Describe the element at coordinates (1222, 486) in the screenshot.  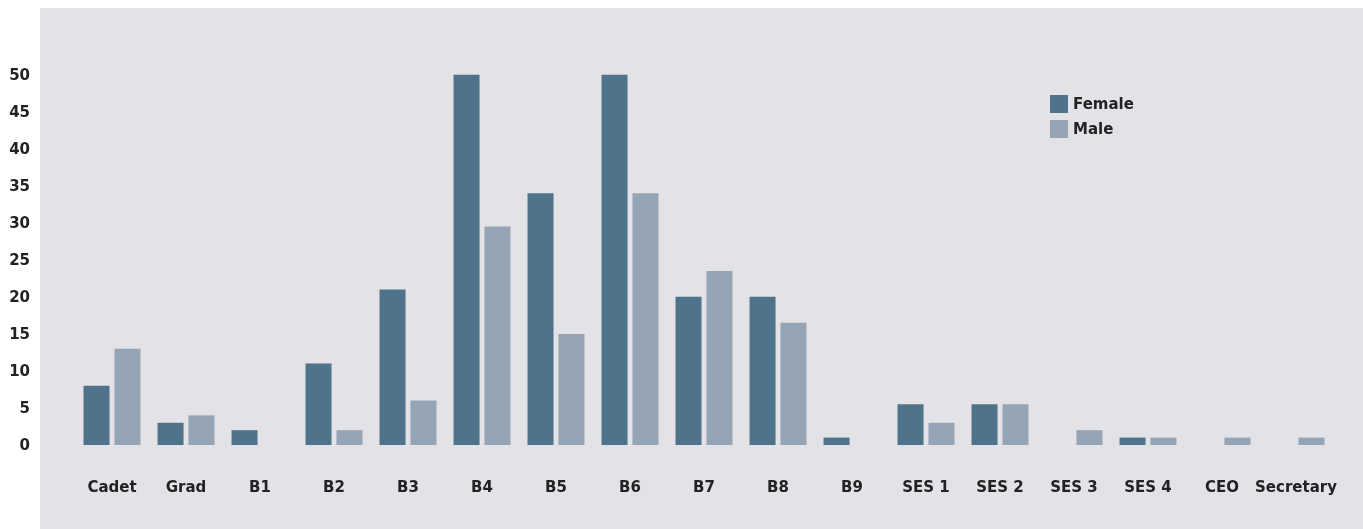
I see `x-tick-label: CEO` at that location.